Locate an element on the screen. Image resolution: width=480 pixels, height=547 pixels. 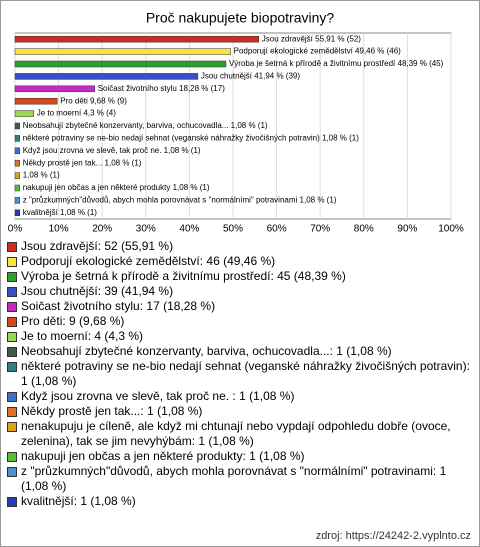
bar-label: Pro děti 9,68 % (9) is located at coordinates (93, 100).